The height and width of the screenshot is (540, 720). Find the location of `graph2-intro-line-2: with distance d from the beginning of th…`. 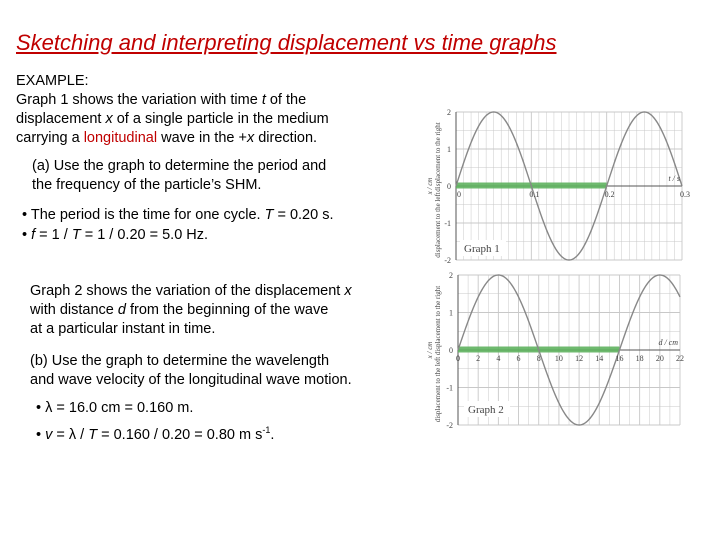

graph2-intro-line-2: with distance d from the beginning of th… is located at coordinates (179, 310).